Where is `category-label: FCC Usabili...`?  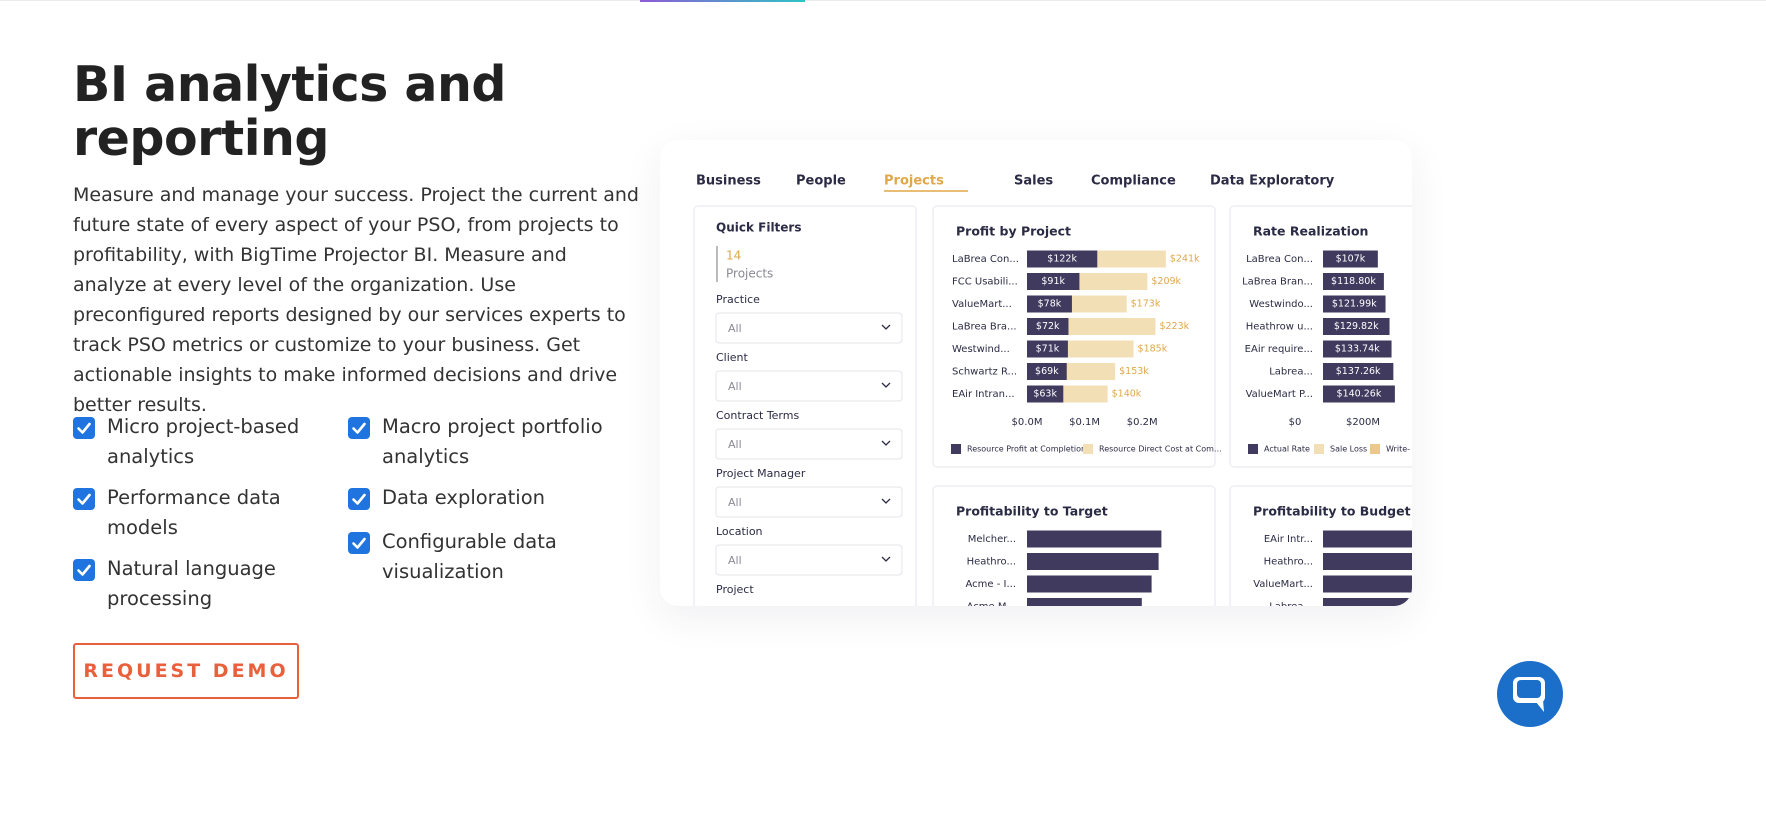
category-label: FCC Usabili... is located at coordinates (985, 282).